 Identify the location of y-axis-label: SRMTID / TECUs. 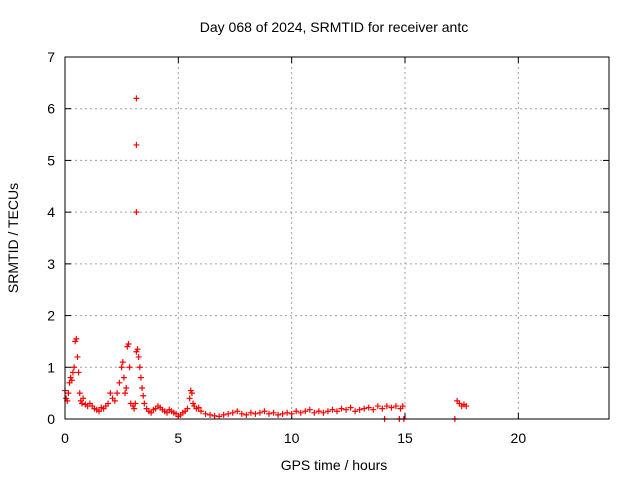
(13, 238).